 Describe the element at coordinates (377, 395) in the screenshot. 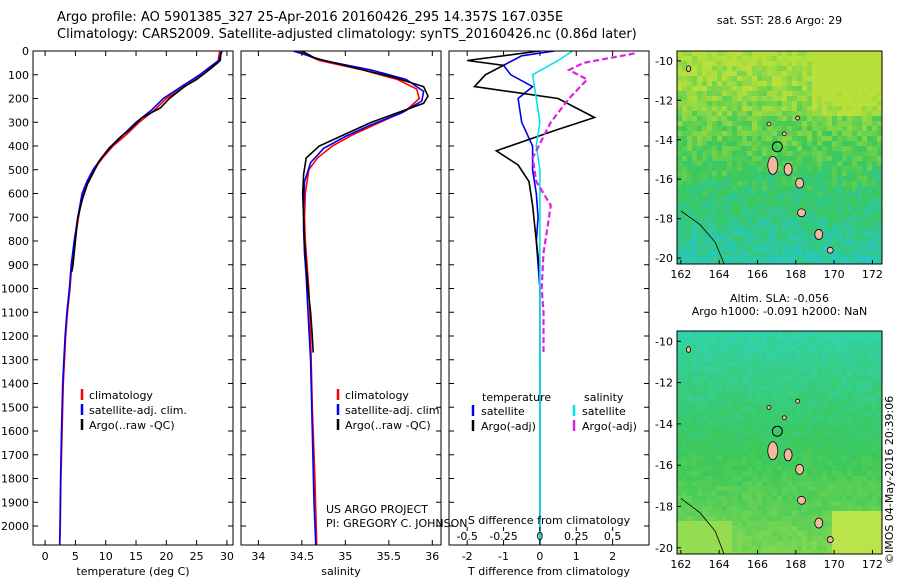

I see `legend-label: climatology` at that location.